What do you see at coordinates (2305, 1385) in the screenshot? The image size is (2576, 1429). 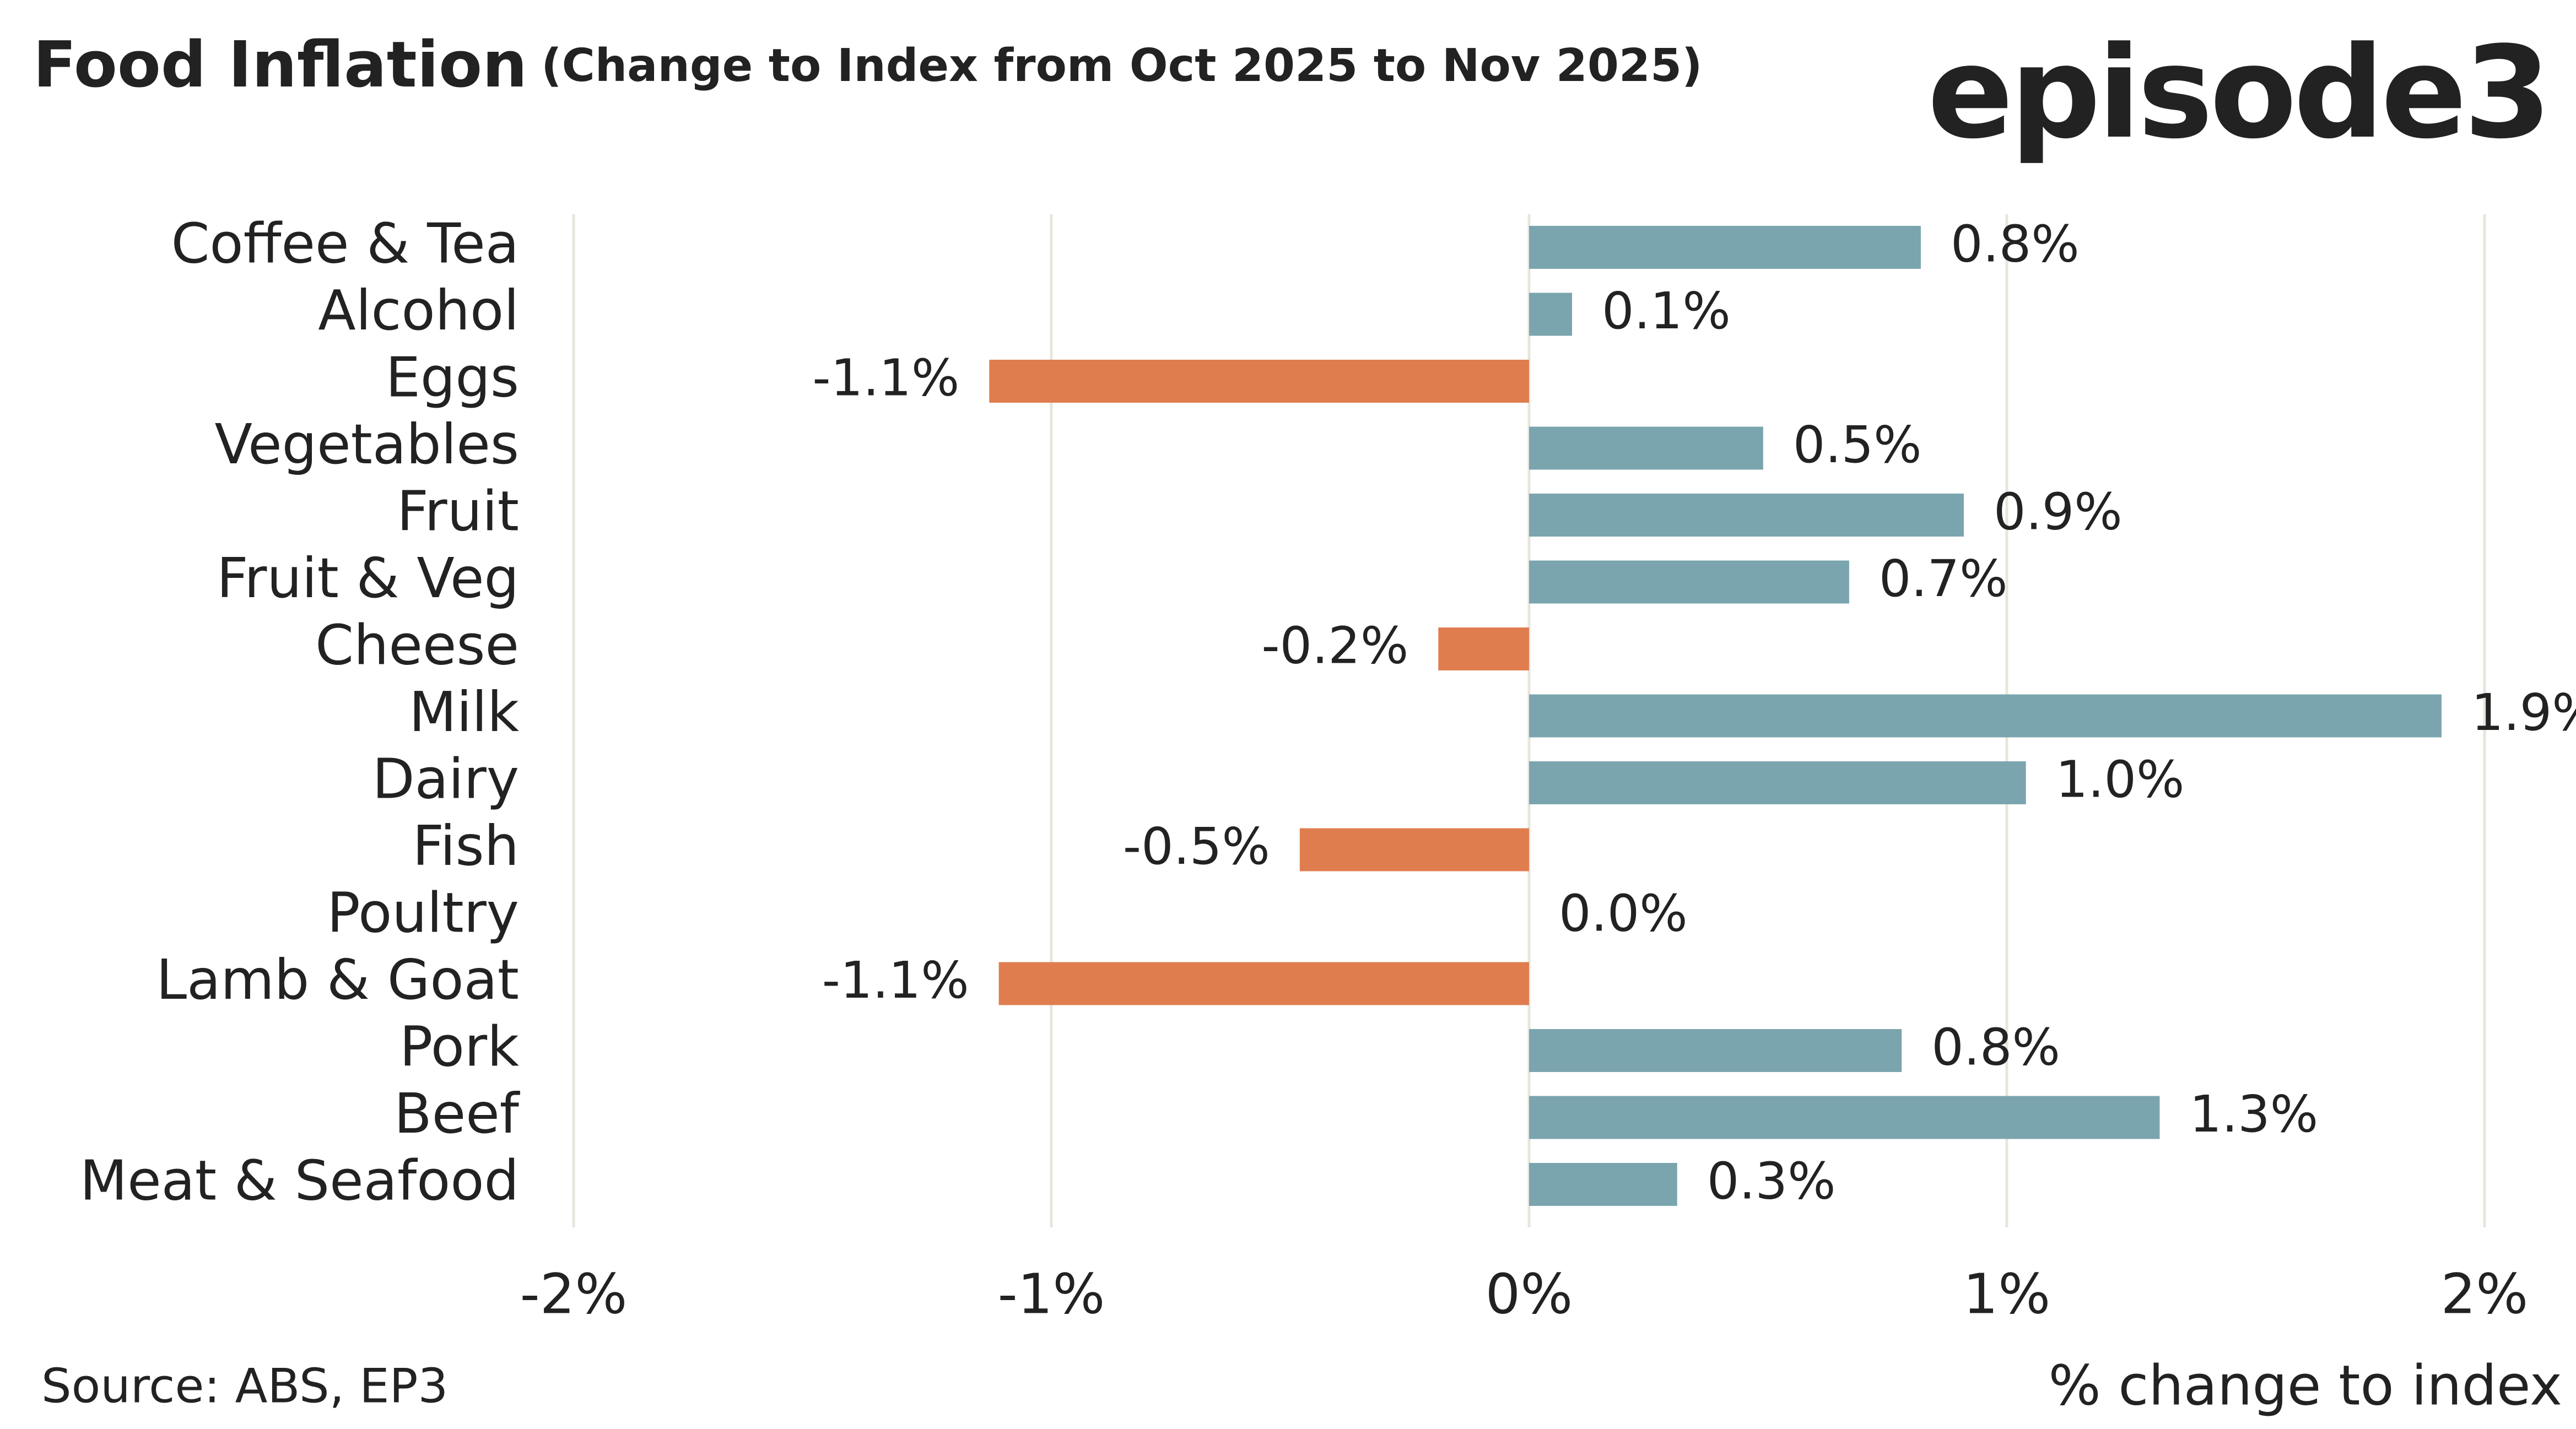 I see `x-axis-label: % change to index` at bounding box center [2305, 1385].